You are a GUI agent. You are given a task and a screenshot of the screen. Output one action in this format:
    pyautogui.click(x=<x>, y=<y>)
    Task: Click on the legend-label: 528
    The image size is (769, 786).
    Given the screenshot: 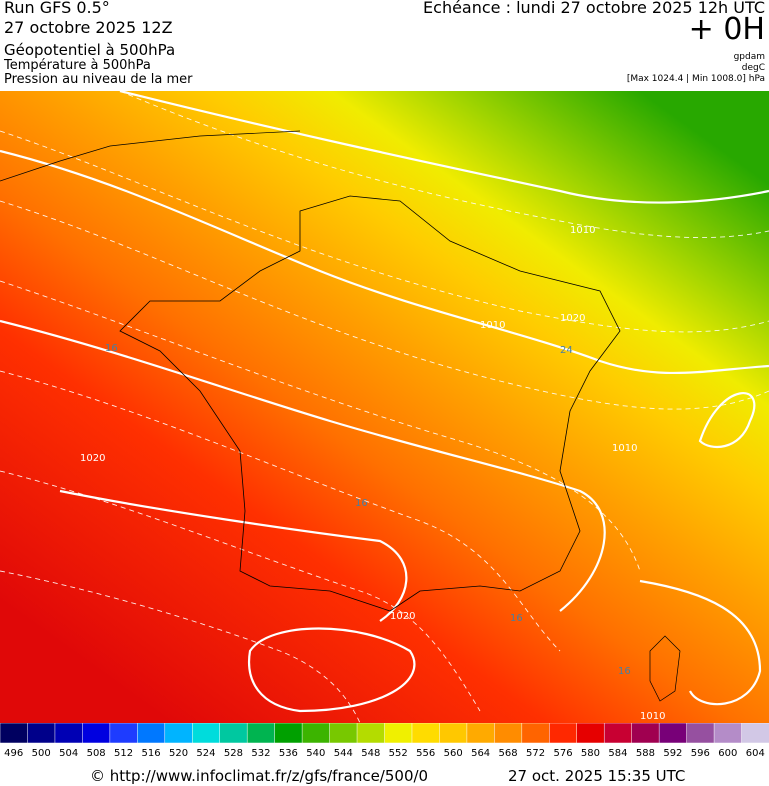 What is the action you would take?
    pyautogui.click(x=233, y=752)
    